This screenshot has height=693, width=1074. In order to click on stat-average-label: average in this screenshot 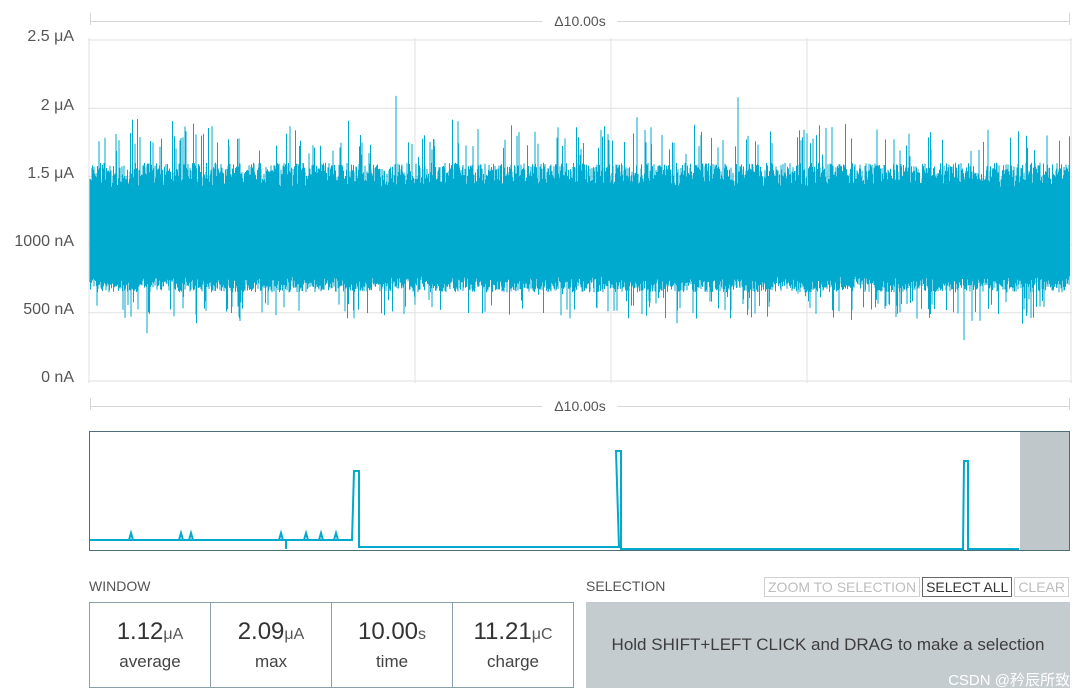, I will do `click(150, 661)`.